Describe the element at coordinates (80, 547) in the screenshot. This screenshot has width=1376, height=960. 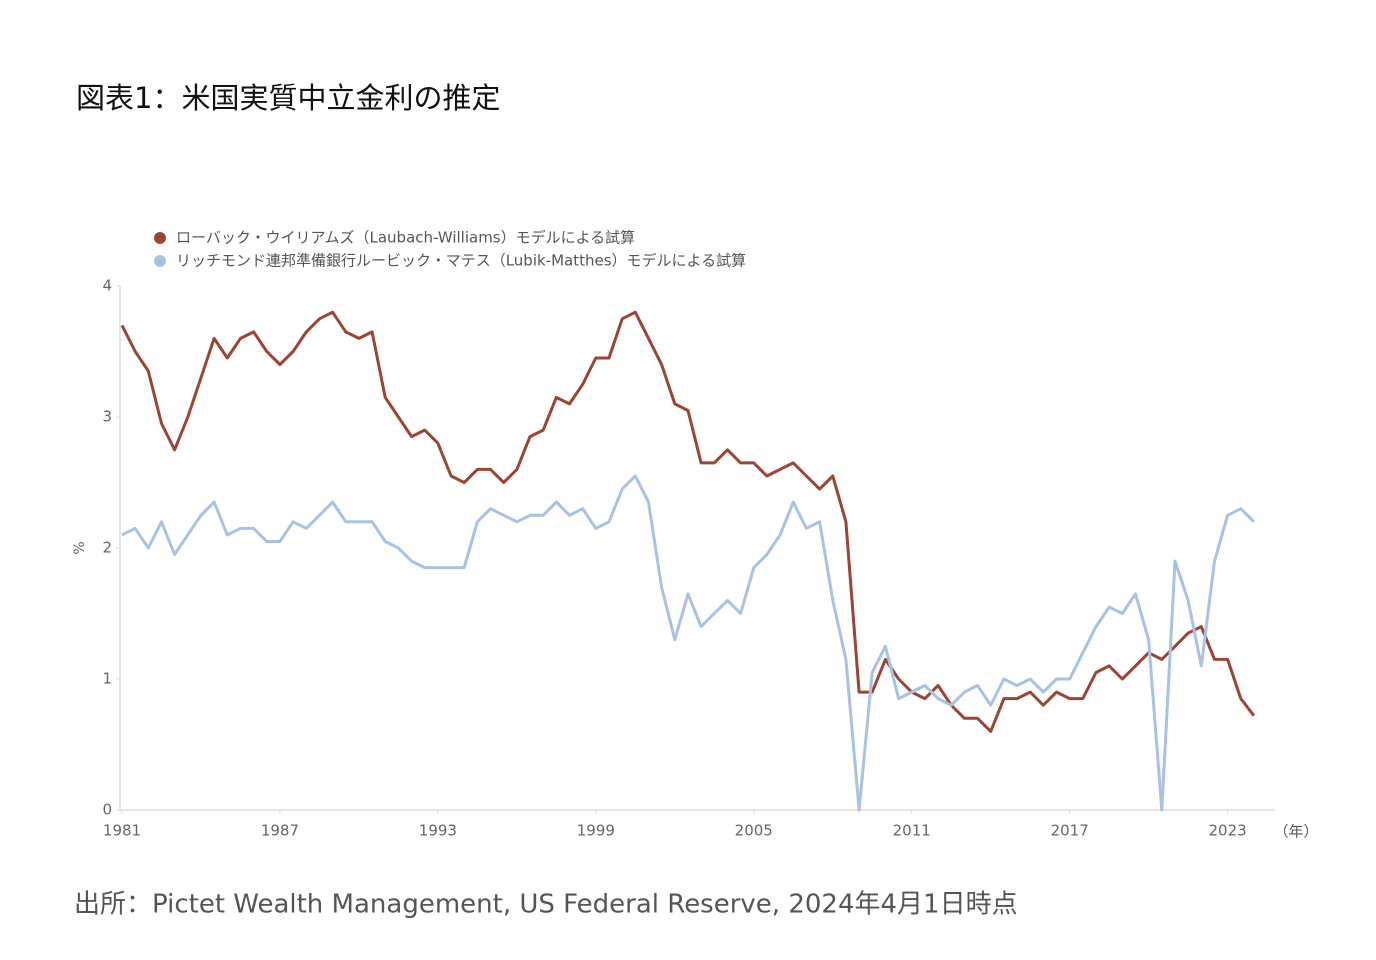
I see `y-axis-label: %` at that location.